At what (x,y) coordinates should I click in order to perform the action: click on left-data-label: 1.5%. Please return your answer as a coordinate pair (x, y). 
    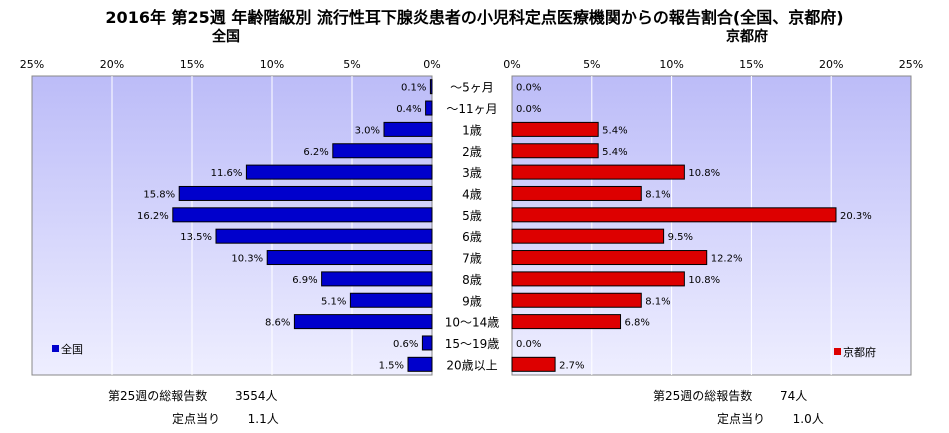
    Looking at the image, I should click on (391, 365).